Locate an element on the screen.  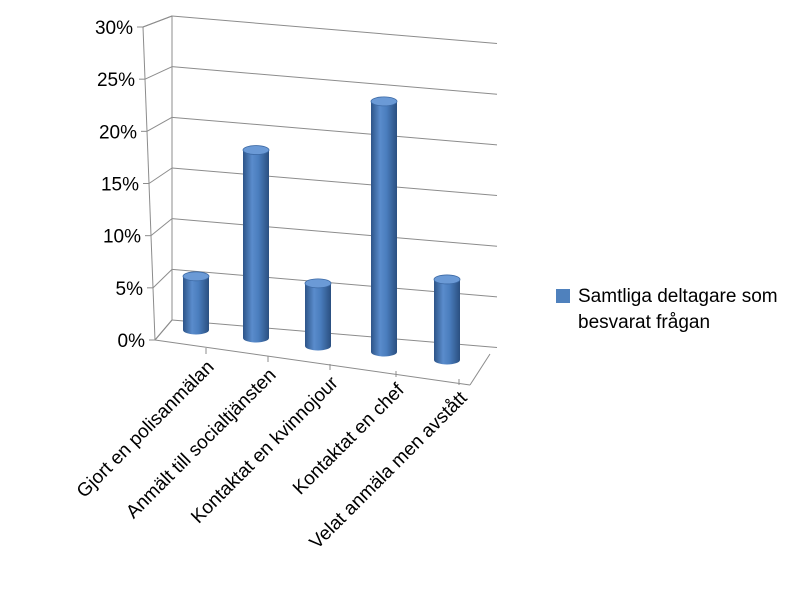
y-tick-label: 5% is located at coordinates (130, 289).